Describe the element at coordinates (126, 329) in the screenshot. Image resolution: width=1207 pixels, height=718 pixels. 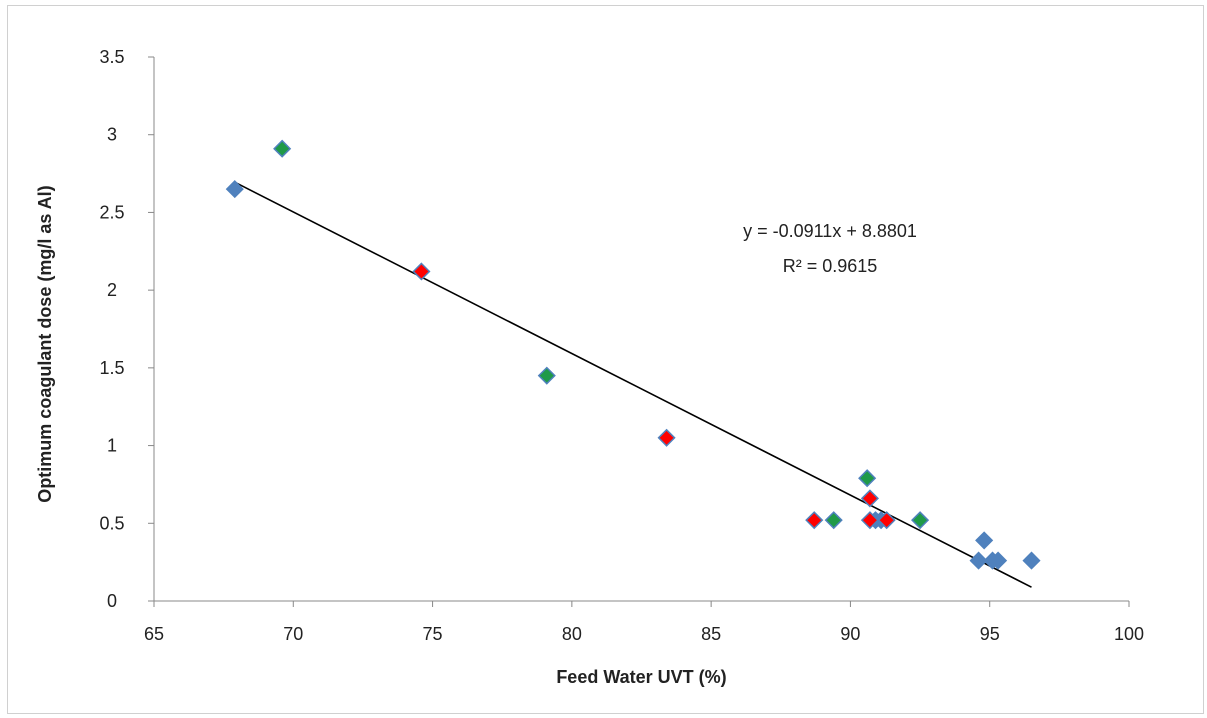
I see `y-ticks: 0 0.5 1 1.5 2 2.5 3 3.5` at that location.